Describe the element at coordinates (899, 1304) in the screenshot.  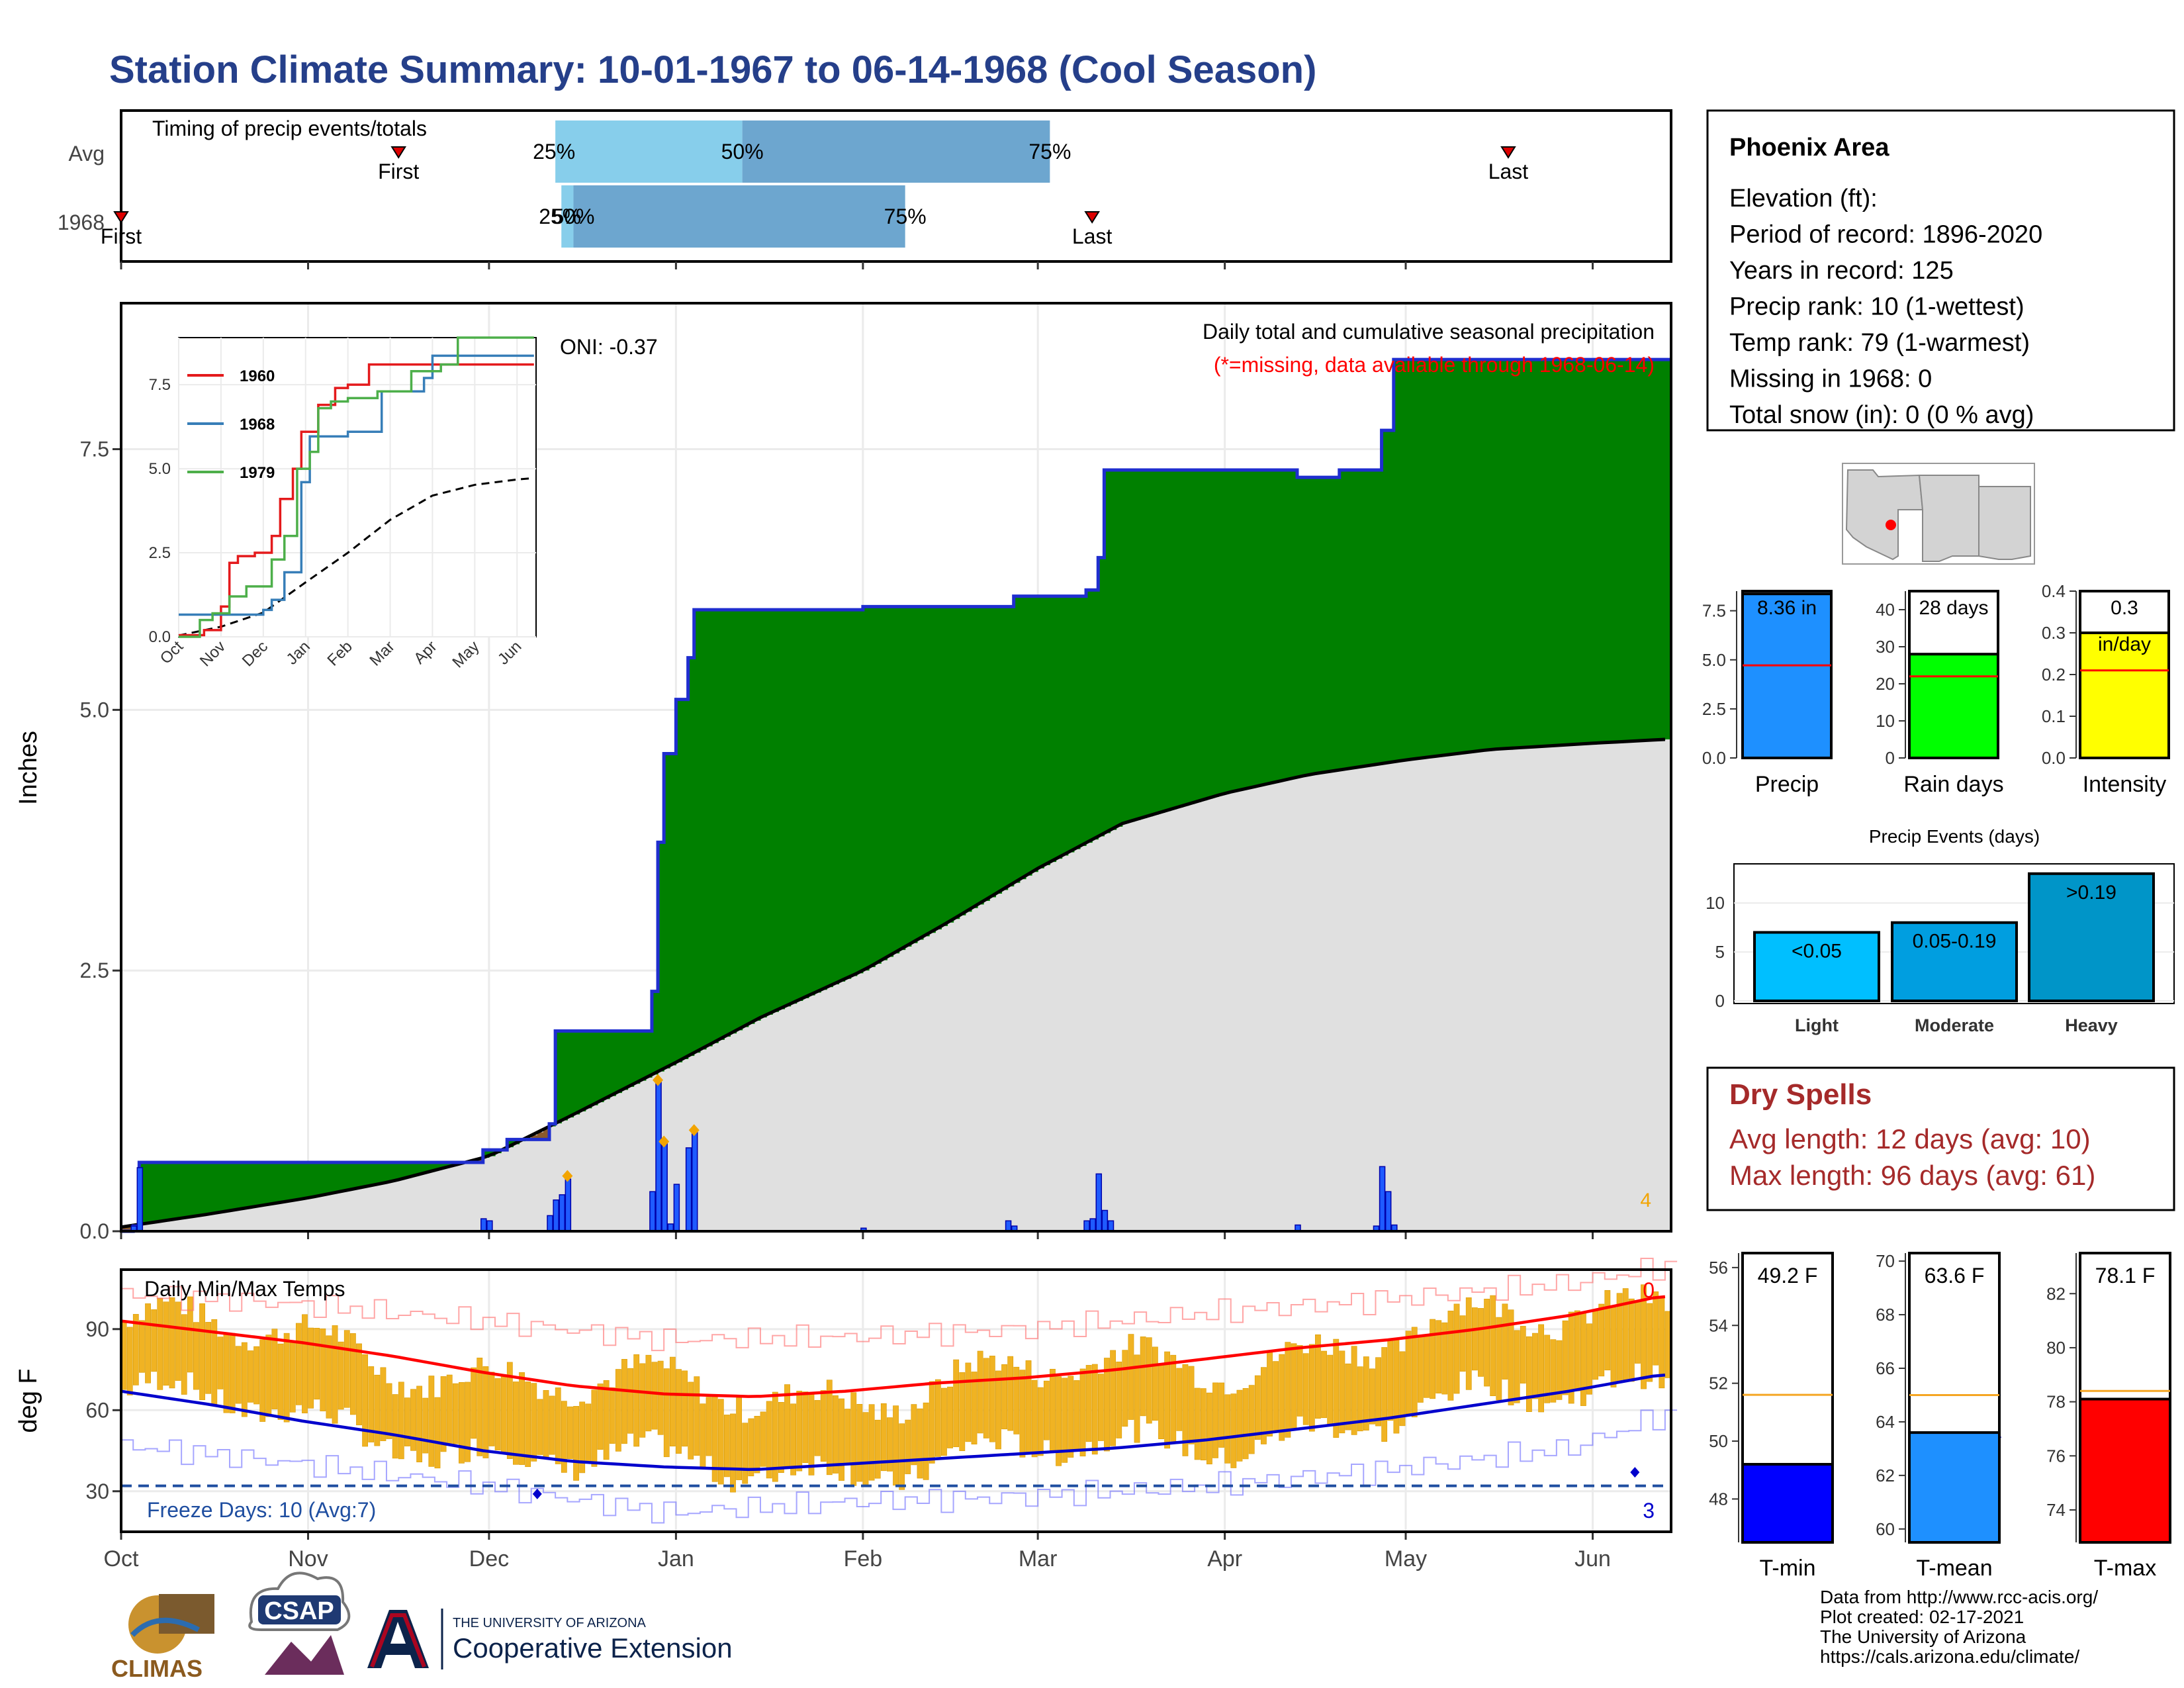
I see `record-max-line` at that location.